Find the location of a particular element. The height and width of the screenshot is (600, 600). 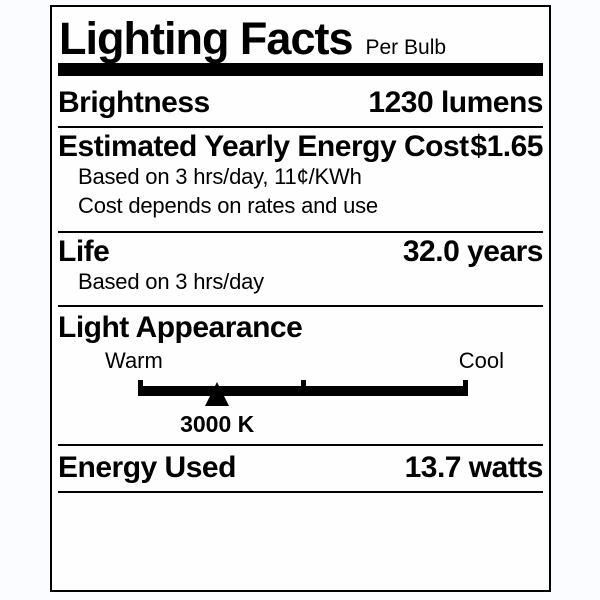

scale-track: 3000 K is located at coordinates (303, 409).